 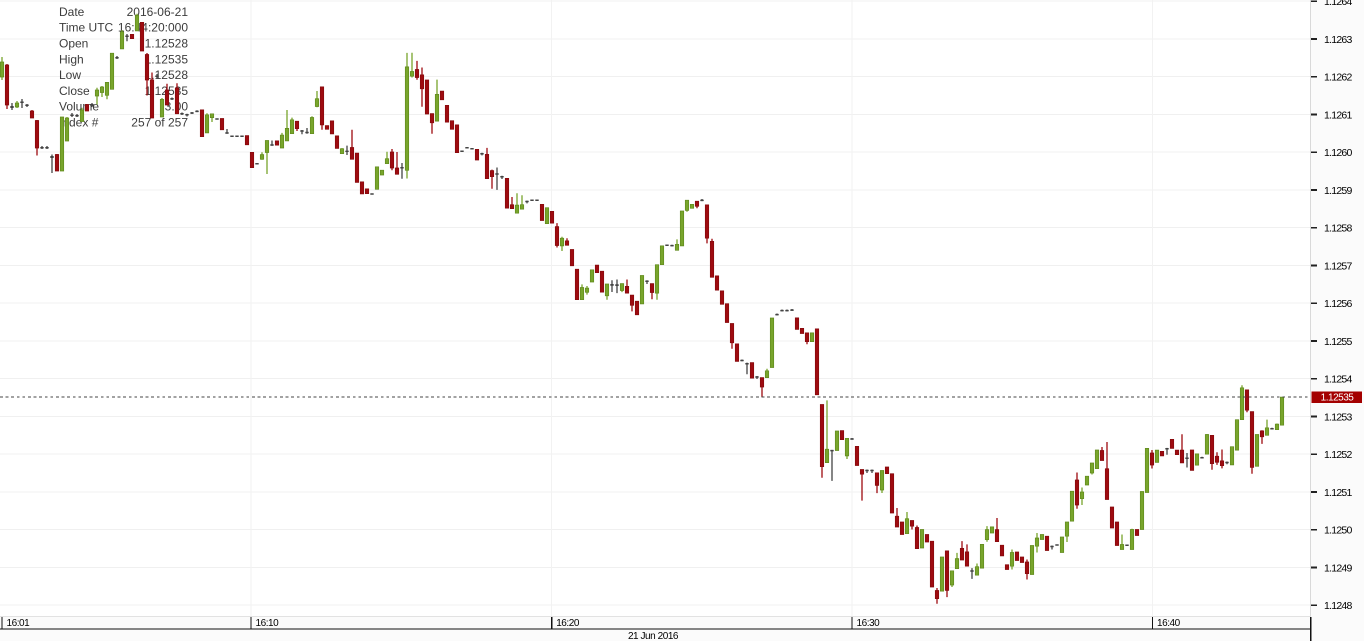 What do you see at coordinates (1338, 531) in the screenshot?
I see `svg-text: 1.1250` at bounding box center [1338, 531].